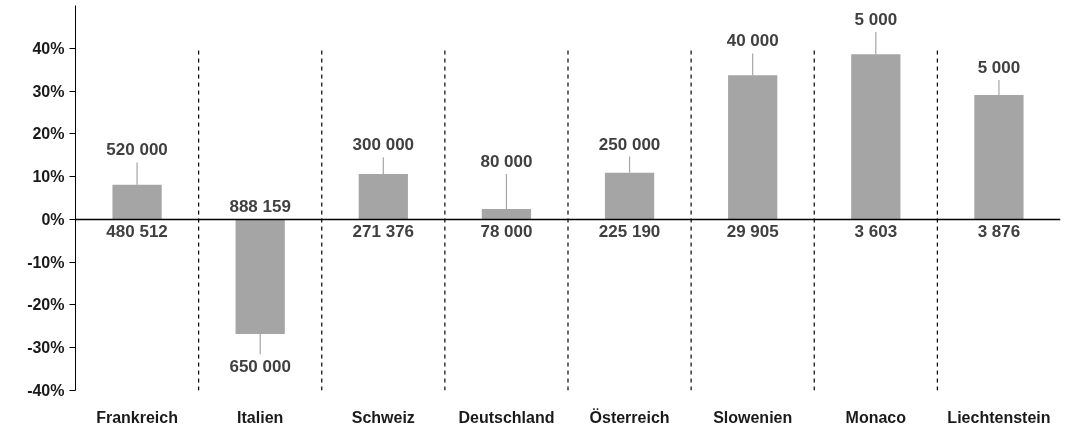 This screenshot has height=435, width=1078. Describe the element at coordinates (260, 367) in the screenshot. I see `annotation: 650 000` at that location.